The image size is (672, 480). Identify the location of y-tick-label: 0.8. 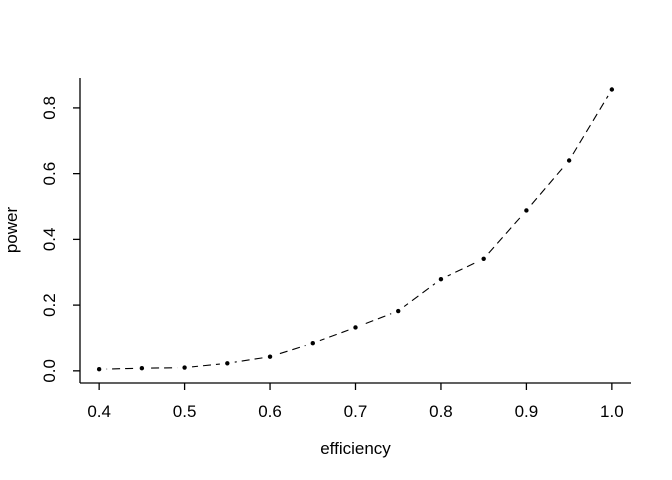
(49, 108).